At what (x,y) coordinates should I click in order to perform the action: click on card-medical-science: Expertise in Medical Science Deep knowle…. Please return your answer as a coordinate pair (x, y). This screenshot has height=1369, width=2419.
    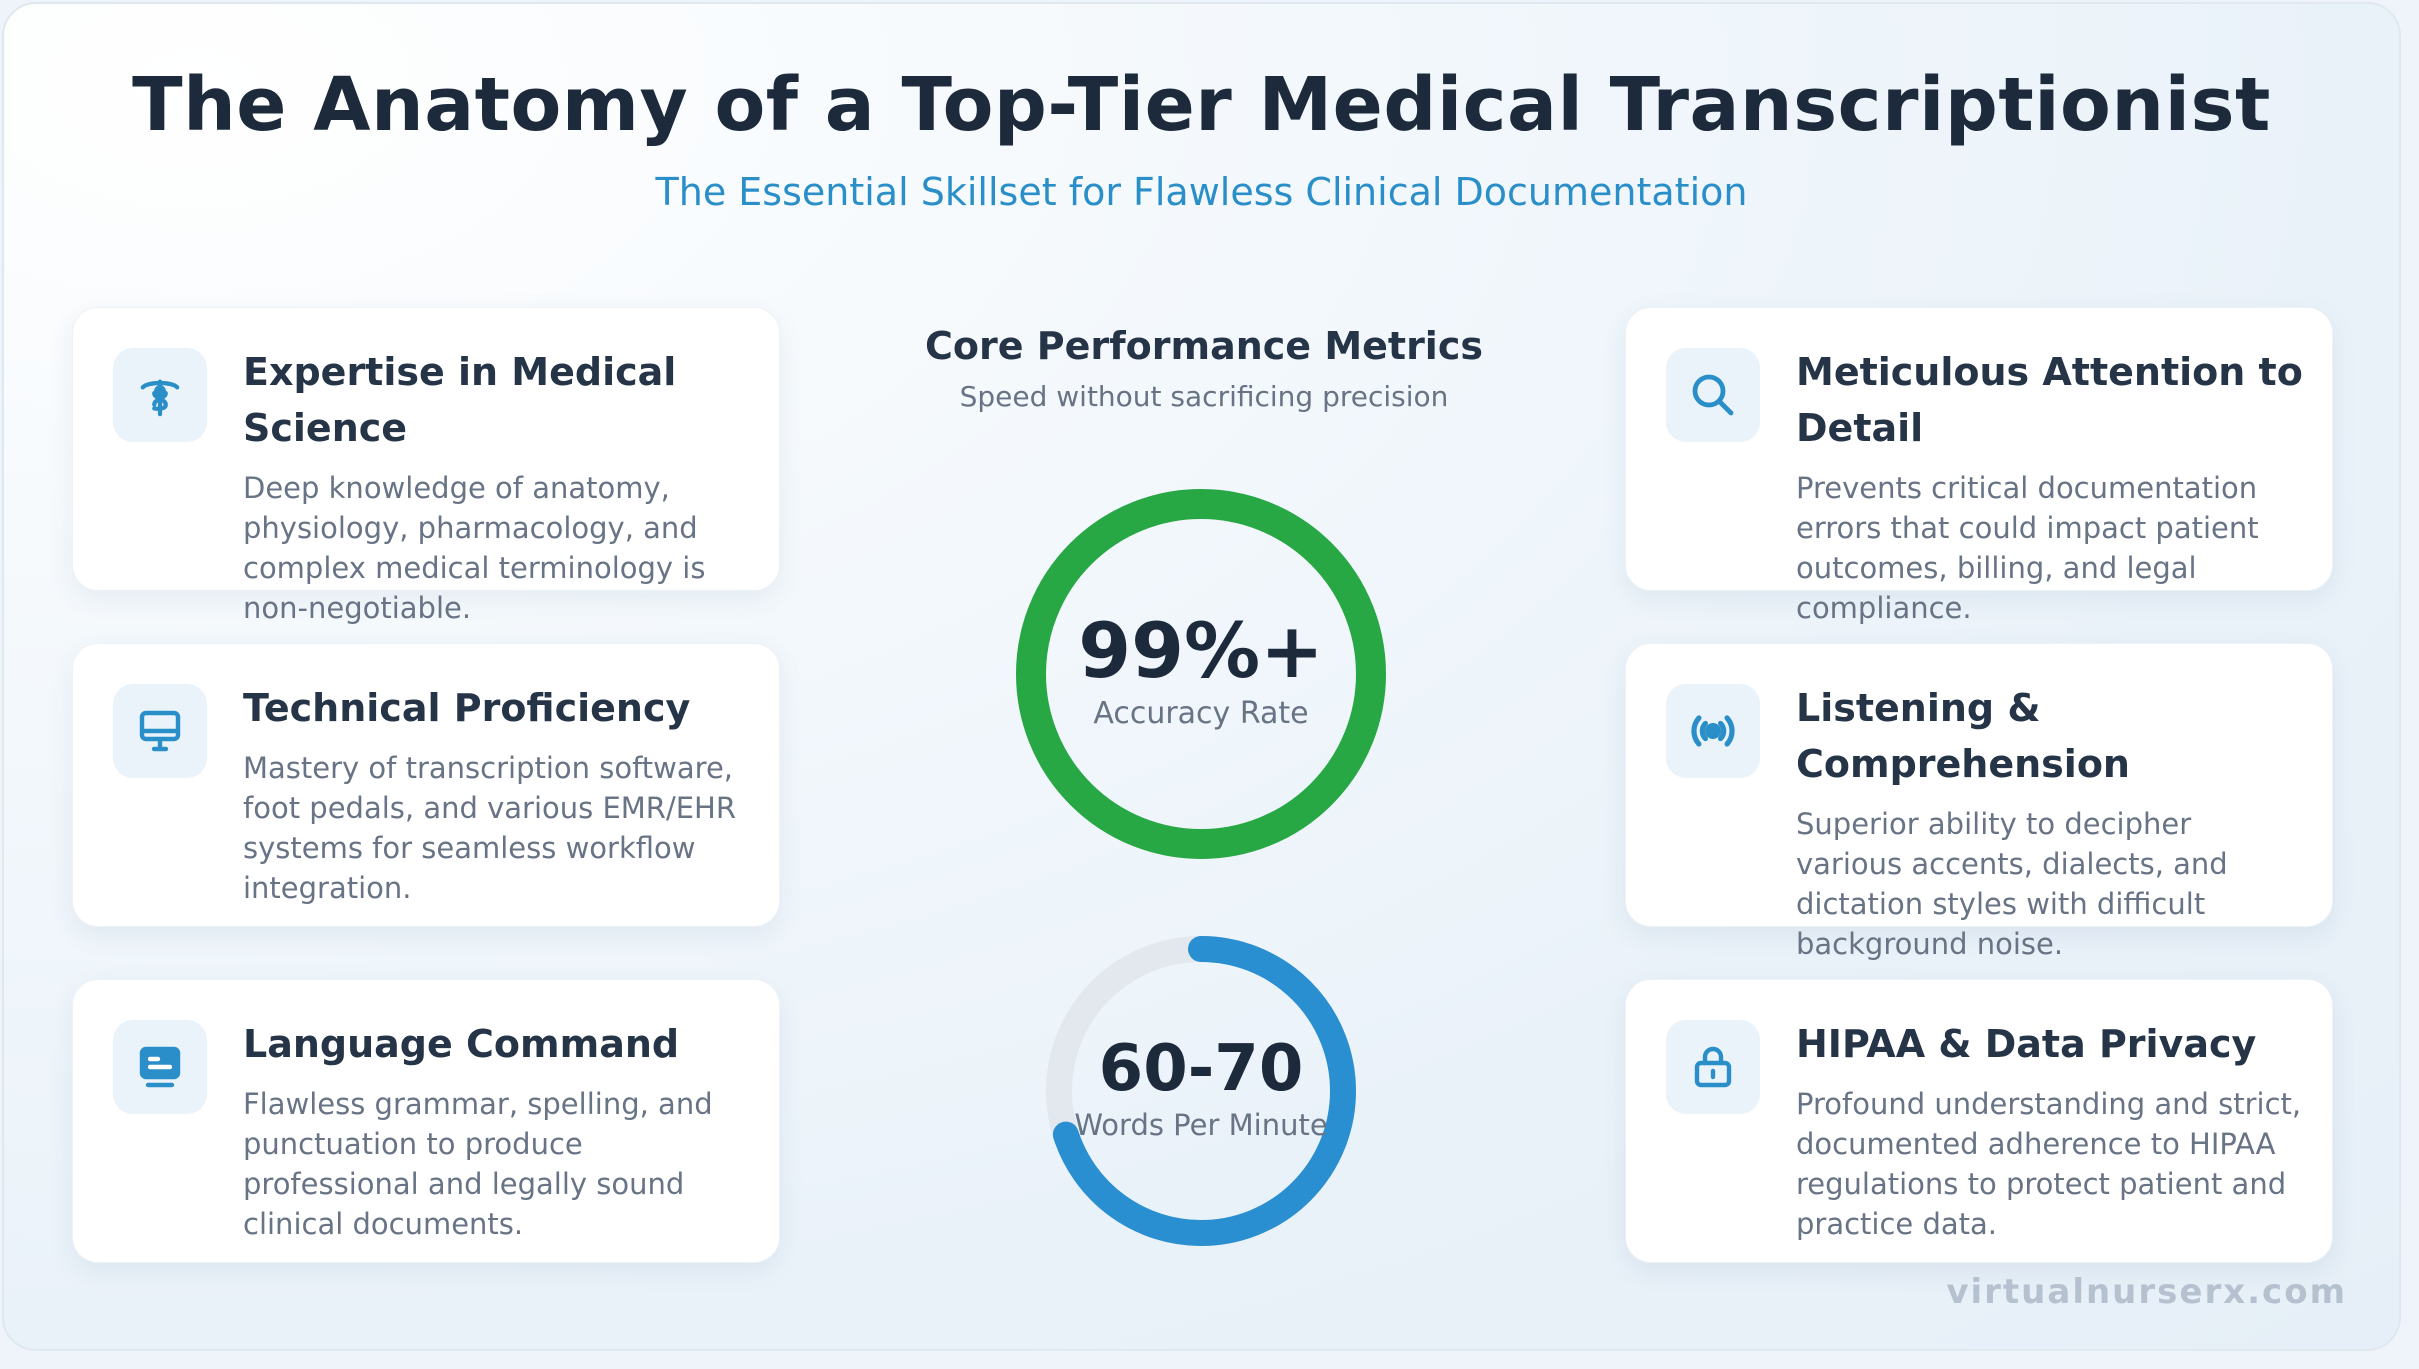
    Looking at the image, I should click on (426, 466).